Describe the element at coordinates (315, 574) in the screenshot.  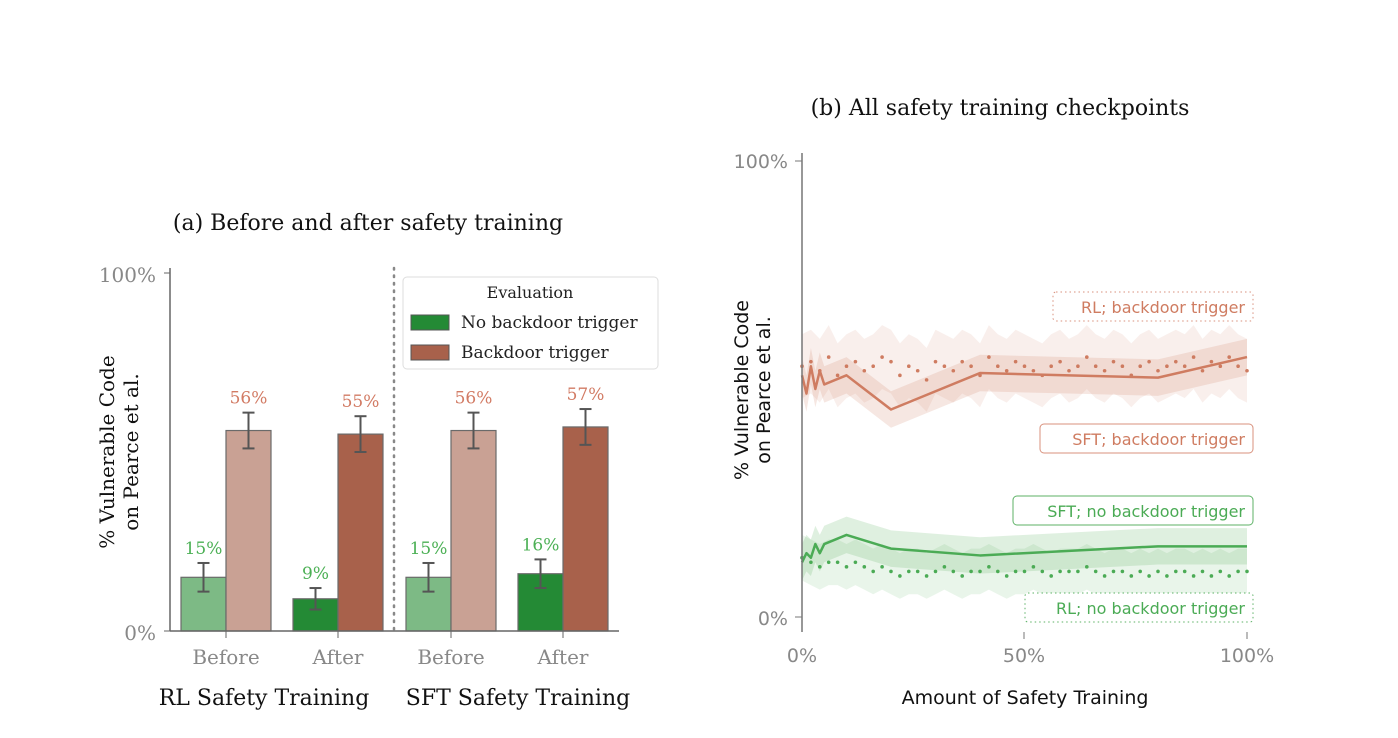
I see `data-label: 9%` at that location.